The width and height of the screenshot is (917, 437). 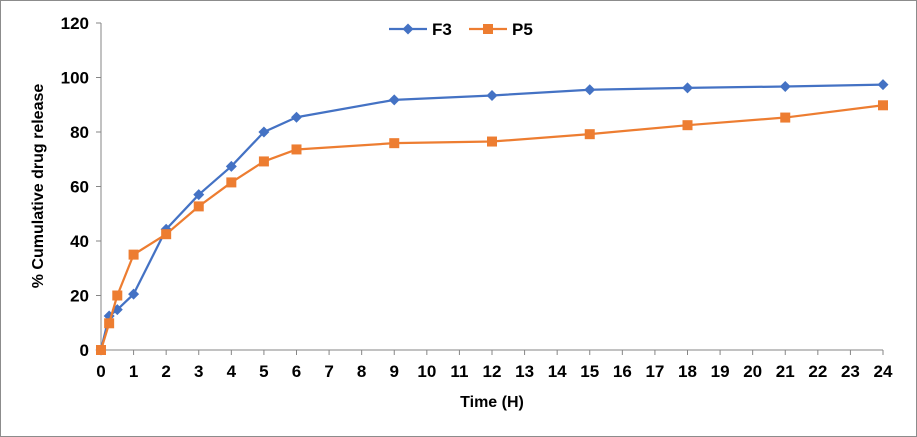 What do you see at coordinates (622, 371) in the screenshot?
I see `x-tick-label: 16` at bounding box center [622, 371].